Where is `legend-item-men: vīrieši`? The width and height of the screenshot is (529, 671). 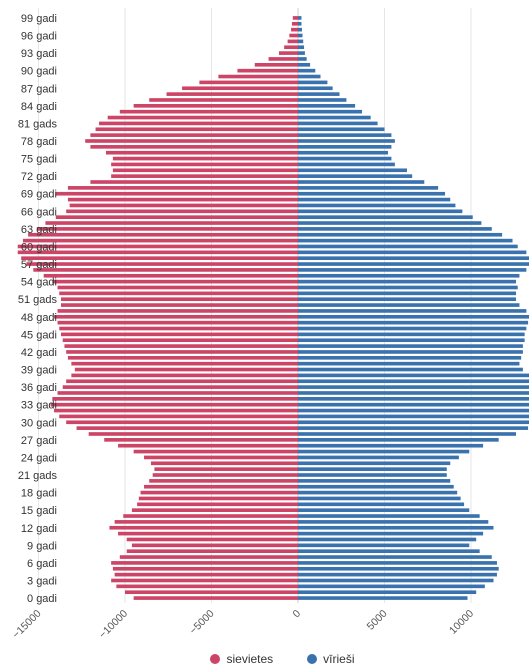
legend-item-men: vīrieši is located at coordinates (325, 659).